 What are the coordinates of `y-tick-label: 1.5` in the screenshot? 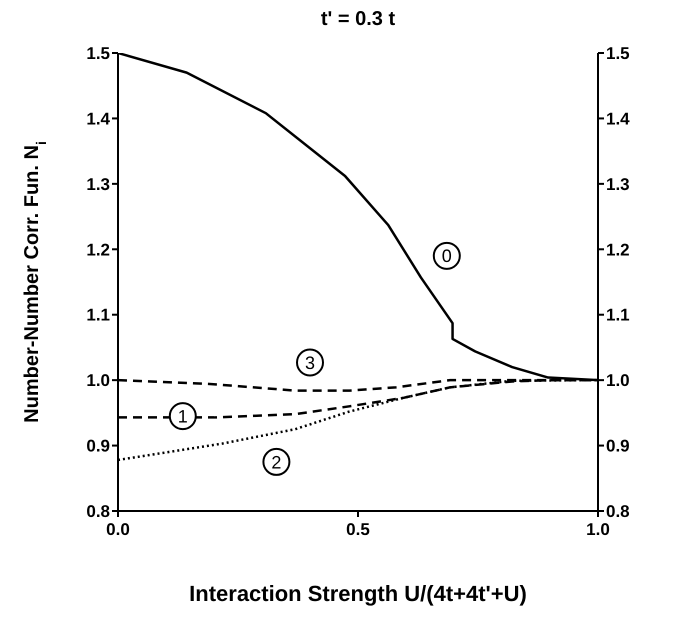 It's located at (98, 54).